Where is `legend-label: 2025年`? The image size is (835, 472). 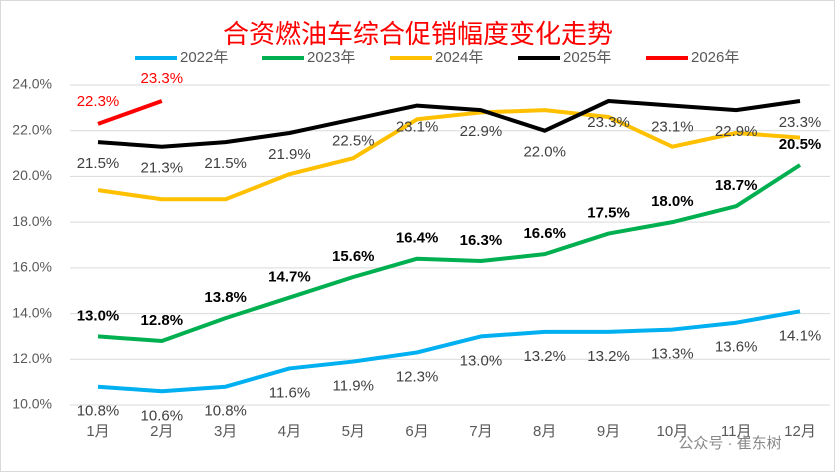
legend-label: 2025年 is located at coordinates (587, 57).